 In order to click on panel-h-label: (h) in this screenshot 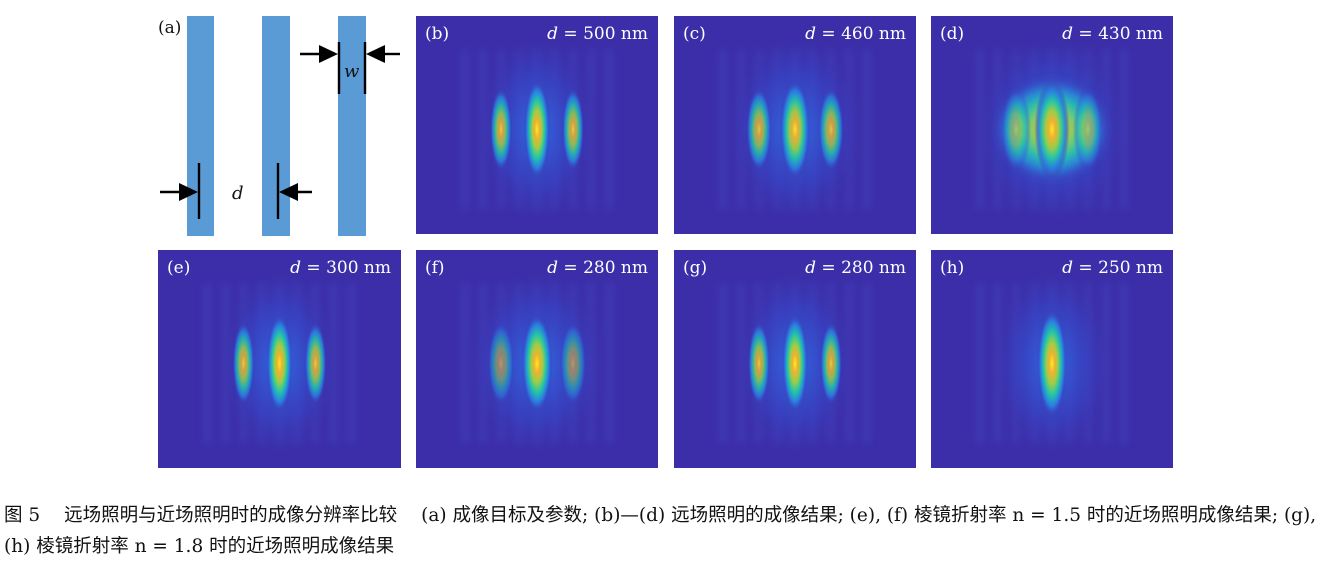, I will do `click(952, 268)`.